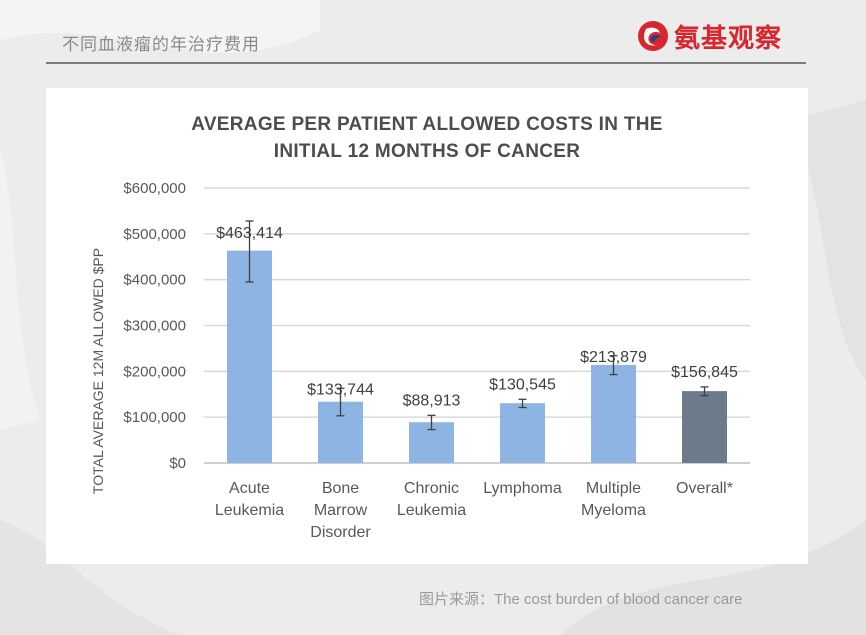  Describe the element at coordinates (154, 234) in the screenshot. I see `y-tick-label: $500,000` at that location.